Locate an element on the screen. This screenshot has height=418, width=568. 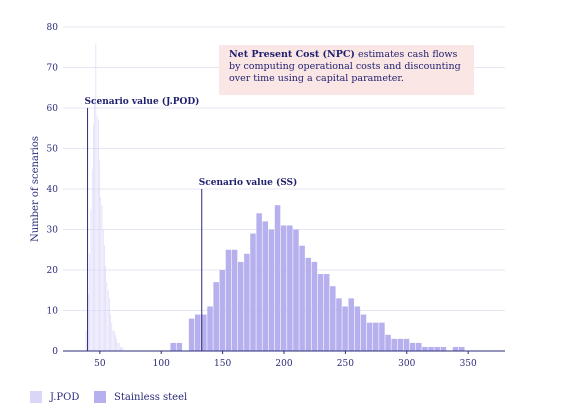
legend-label-jpod: J.POD is located at coordinates (65, 397).